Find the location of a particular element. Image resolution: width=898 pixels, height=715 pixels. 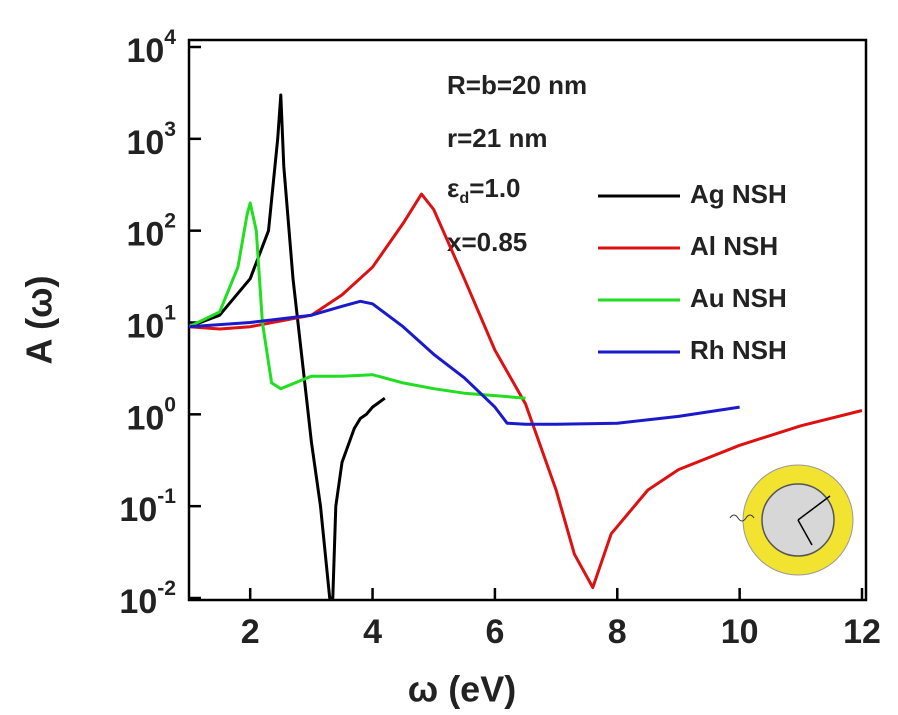

annotation: x=0.85 is located at coordinates (487, 242).